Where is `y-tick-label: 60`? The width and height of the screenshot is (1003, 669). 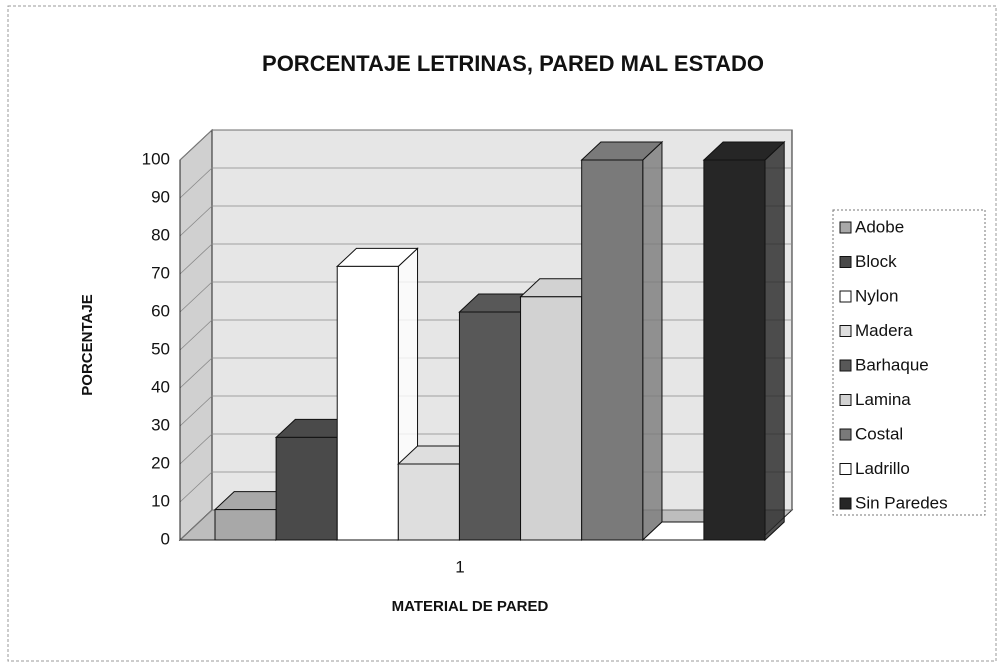
y-tick-label: 60 is located at coordinates (160, 310).